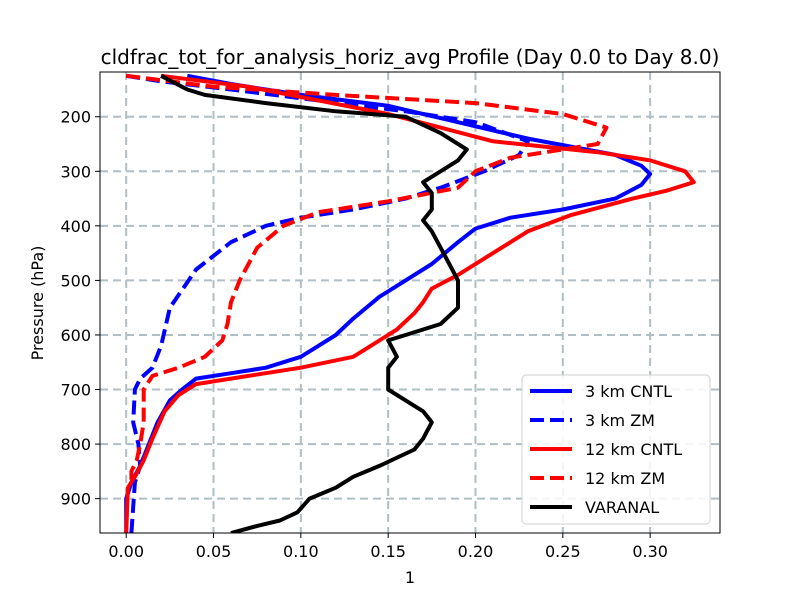 Image resolution: width=800 pixels, height=600 pixels. I want to click on x-axis-title: 1, so click(410, 577).